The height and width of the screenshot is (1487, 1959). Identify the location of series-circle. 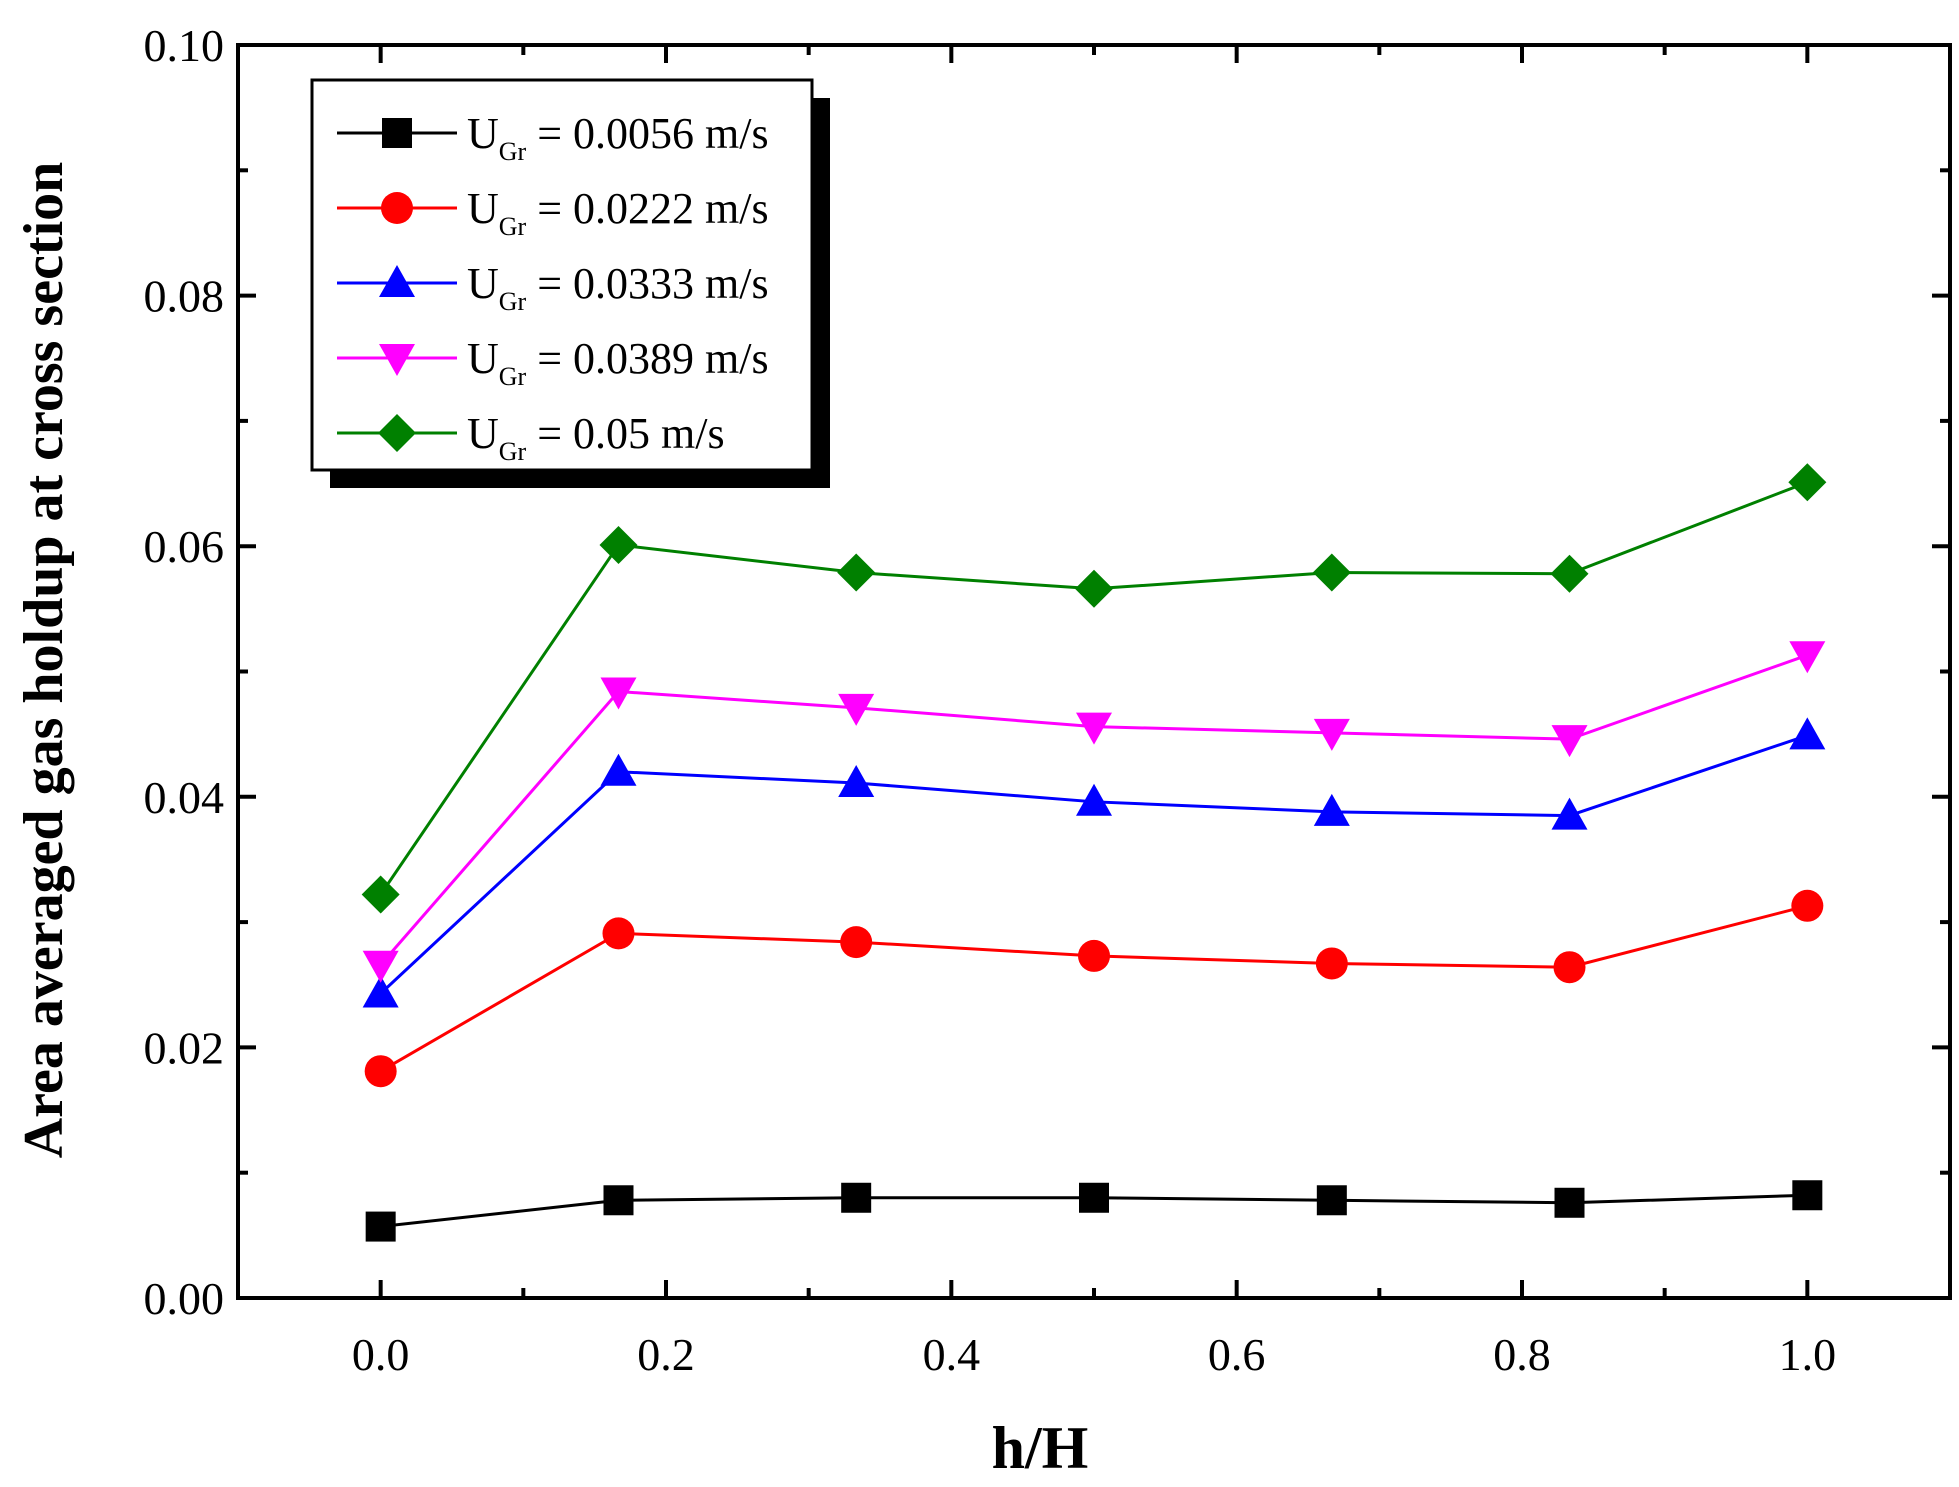
(1094, 988).